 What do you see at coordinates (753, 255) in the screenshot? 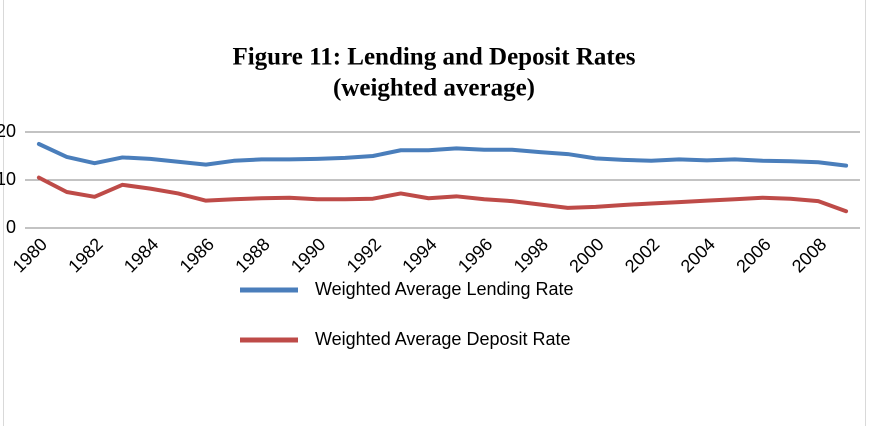
I see `x-tick-label: 2006` at bounding box center [753, 255].